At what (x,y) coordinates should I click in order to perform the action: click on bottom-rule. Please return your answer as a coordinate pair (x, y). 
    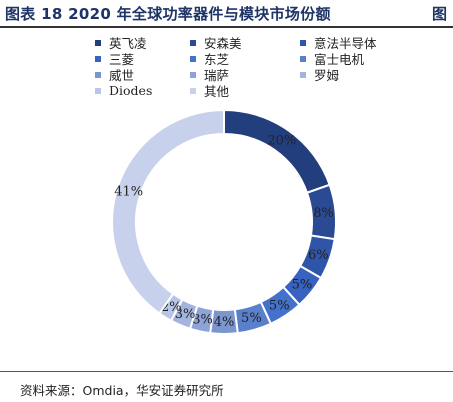
    Looking at the image, I should click on (226, 371).